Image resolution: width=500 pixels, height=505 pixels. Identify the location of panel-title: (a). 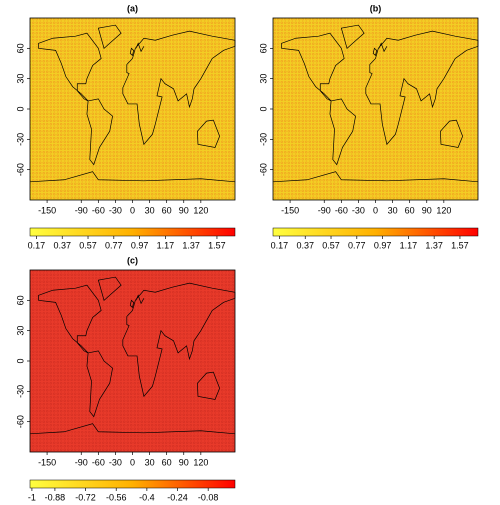
(132, 8).